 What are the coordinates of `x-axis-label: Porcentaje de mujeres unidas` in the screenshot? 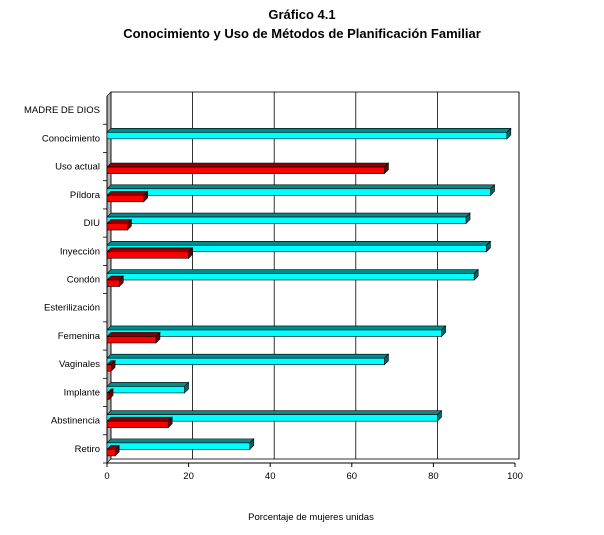 It's located at (311, 517).